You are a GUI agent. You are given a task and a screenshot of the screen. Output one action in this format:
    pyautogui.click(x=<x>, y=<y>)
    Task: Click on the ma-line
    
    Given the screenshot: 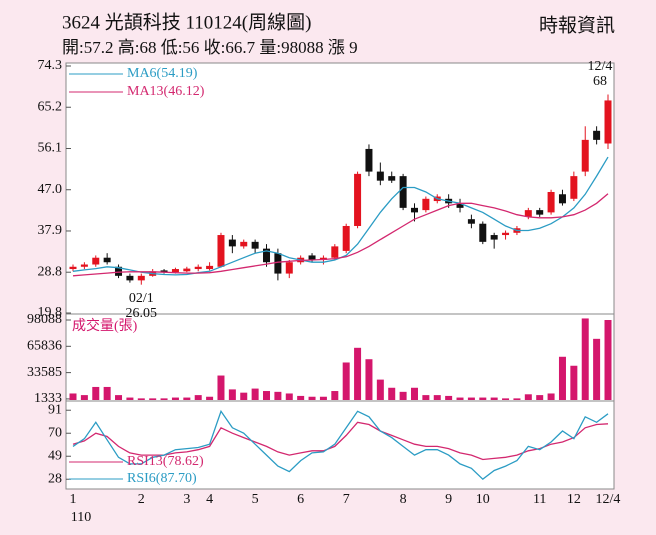 What is the action you would take?
    pyautogui.click(x=340, y=235)
    